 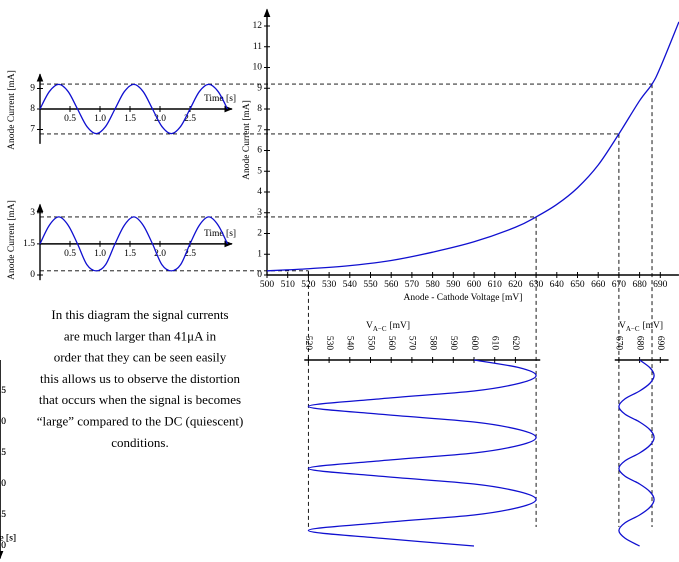 What do you see at coordinates (258, 26) in the screenshot?
I see `y-tick-label: 12` at bounding box center [258, 26].